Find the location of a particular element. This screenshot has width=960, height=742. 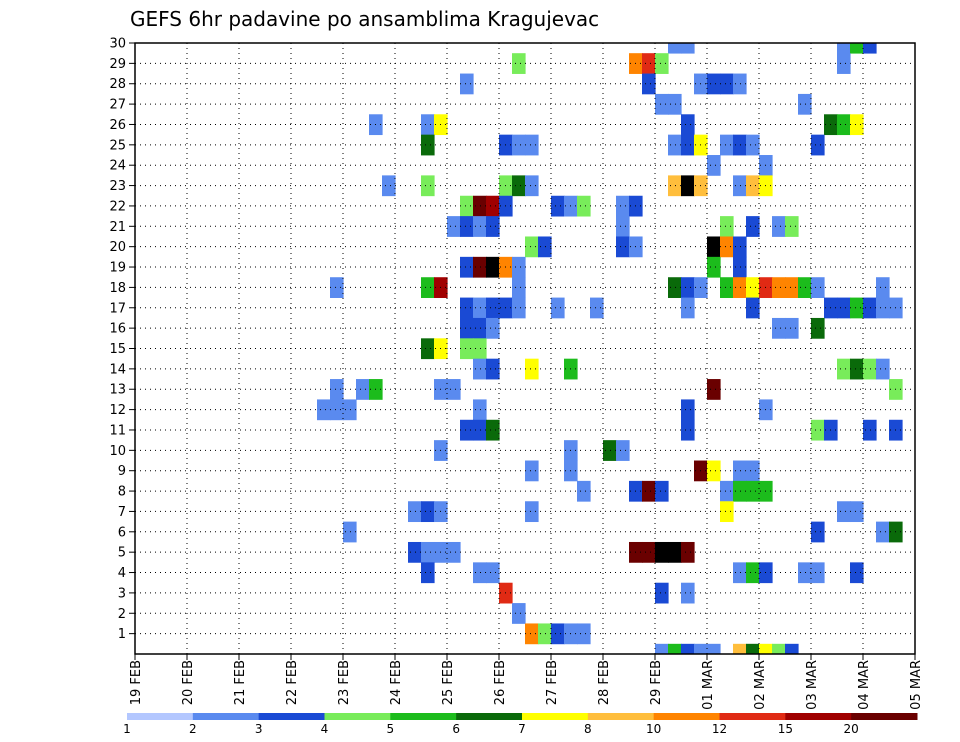

y-tick-label: 18 is located at coordinates (117, 288).